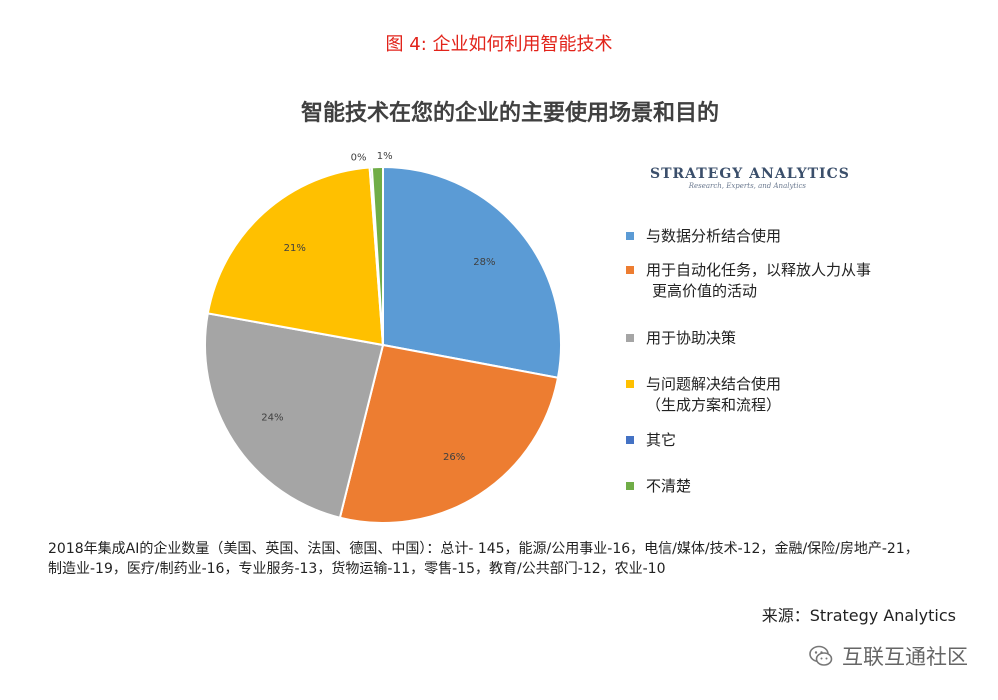 The width and height of the screenshot is (998, 700). I want to click on legend-label: 不清楚, so click(668, 486).